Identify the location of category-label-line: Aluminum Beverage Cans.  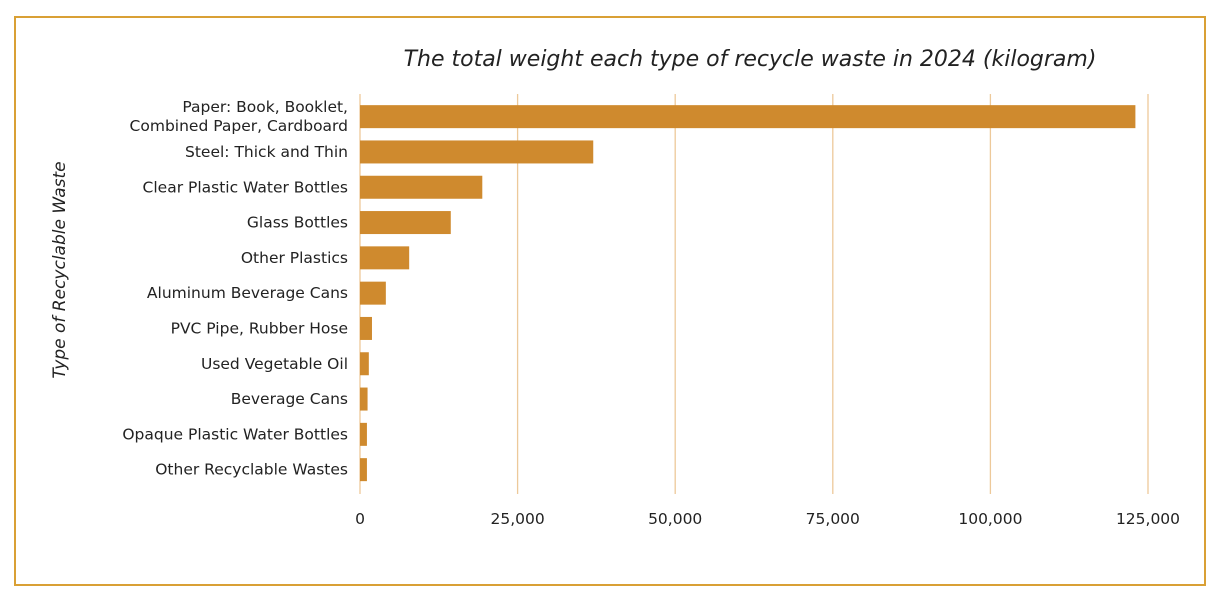
(247, 293).